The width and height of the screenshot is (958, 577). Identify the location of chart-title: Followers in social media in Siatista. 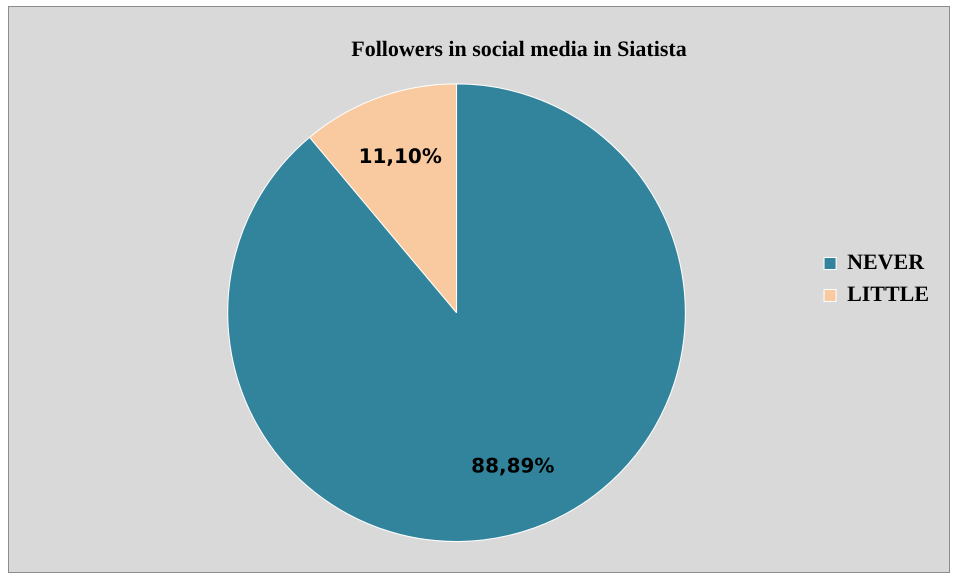
(519, 48).